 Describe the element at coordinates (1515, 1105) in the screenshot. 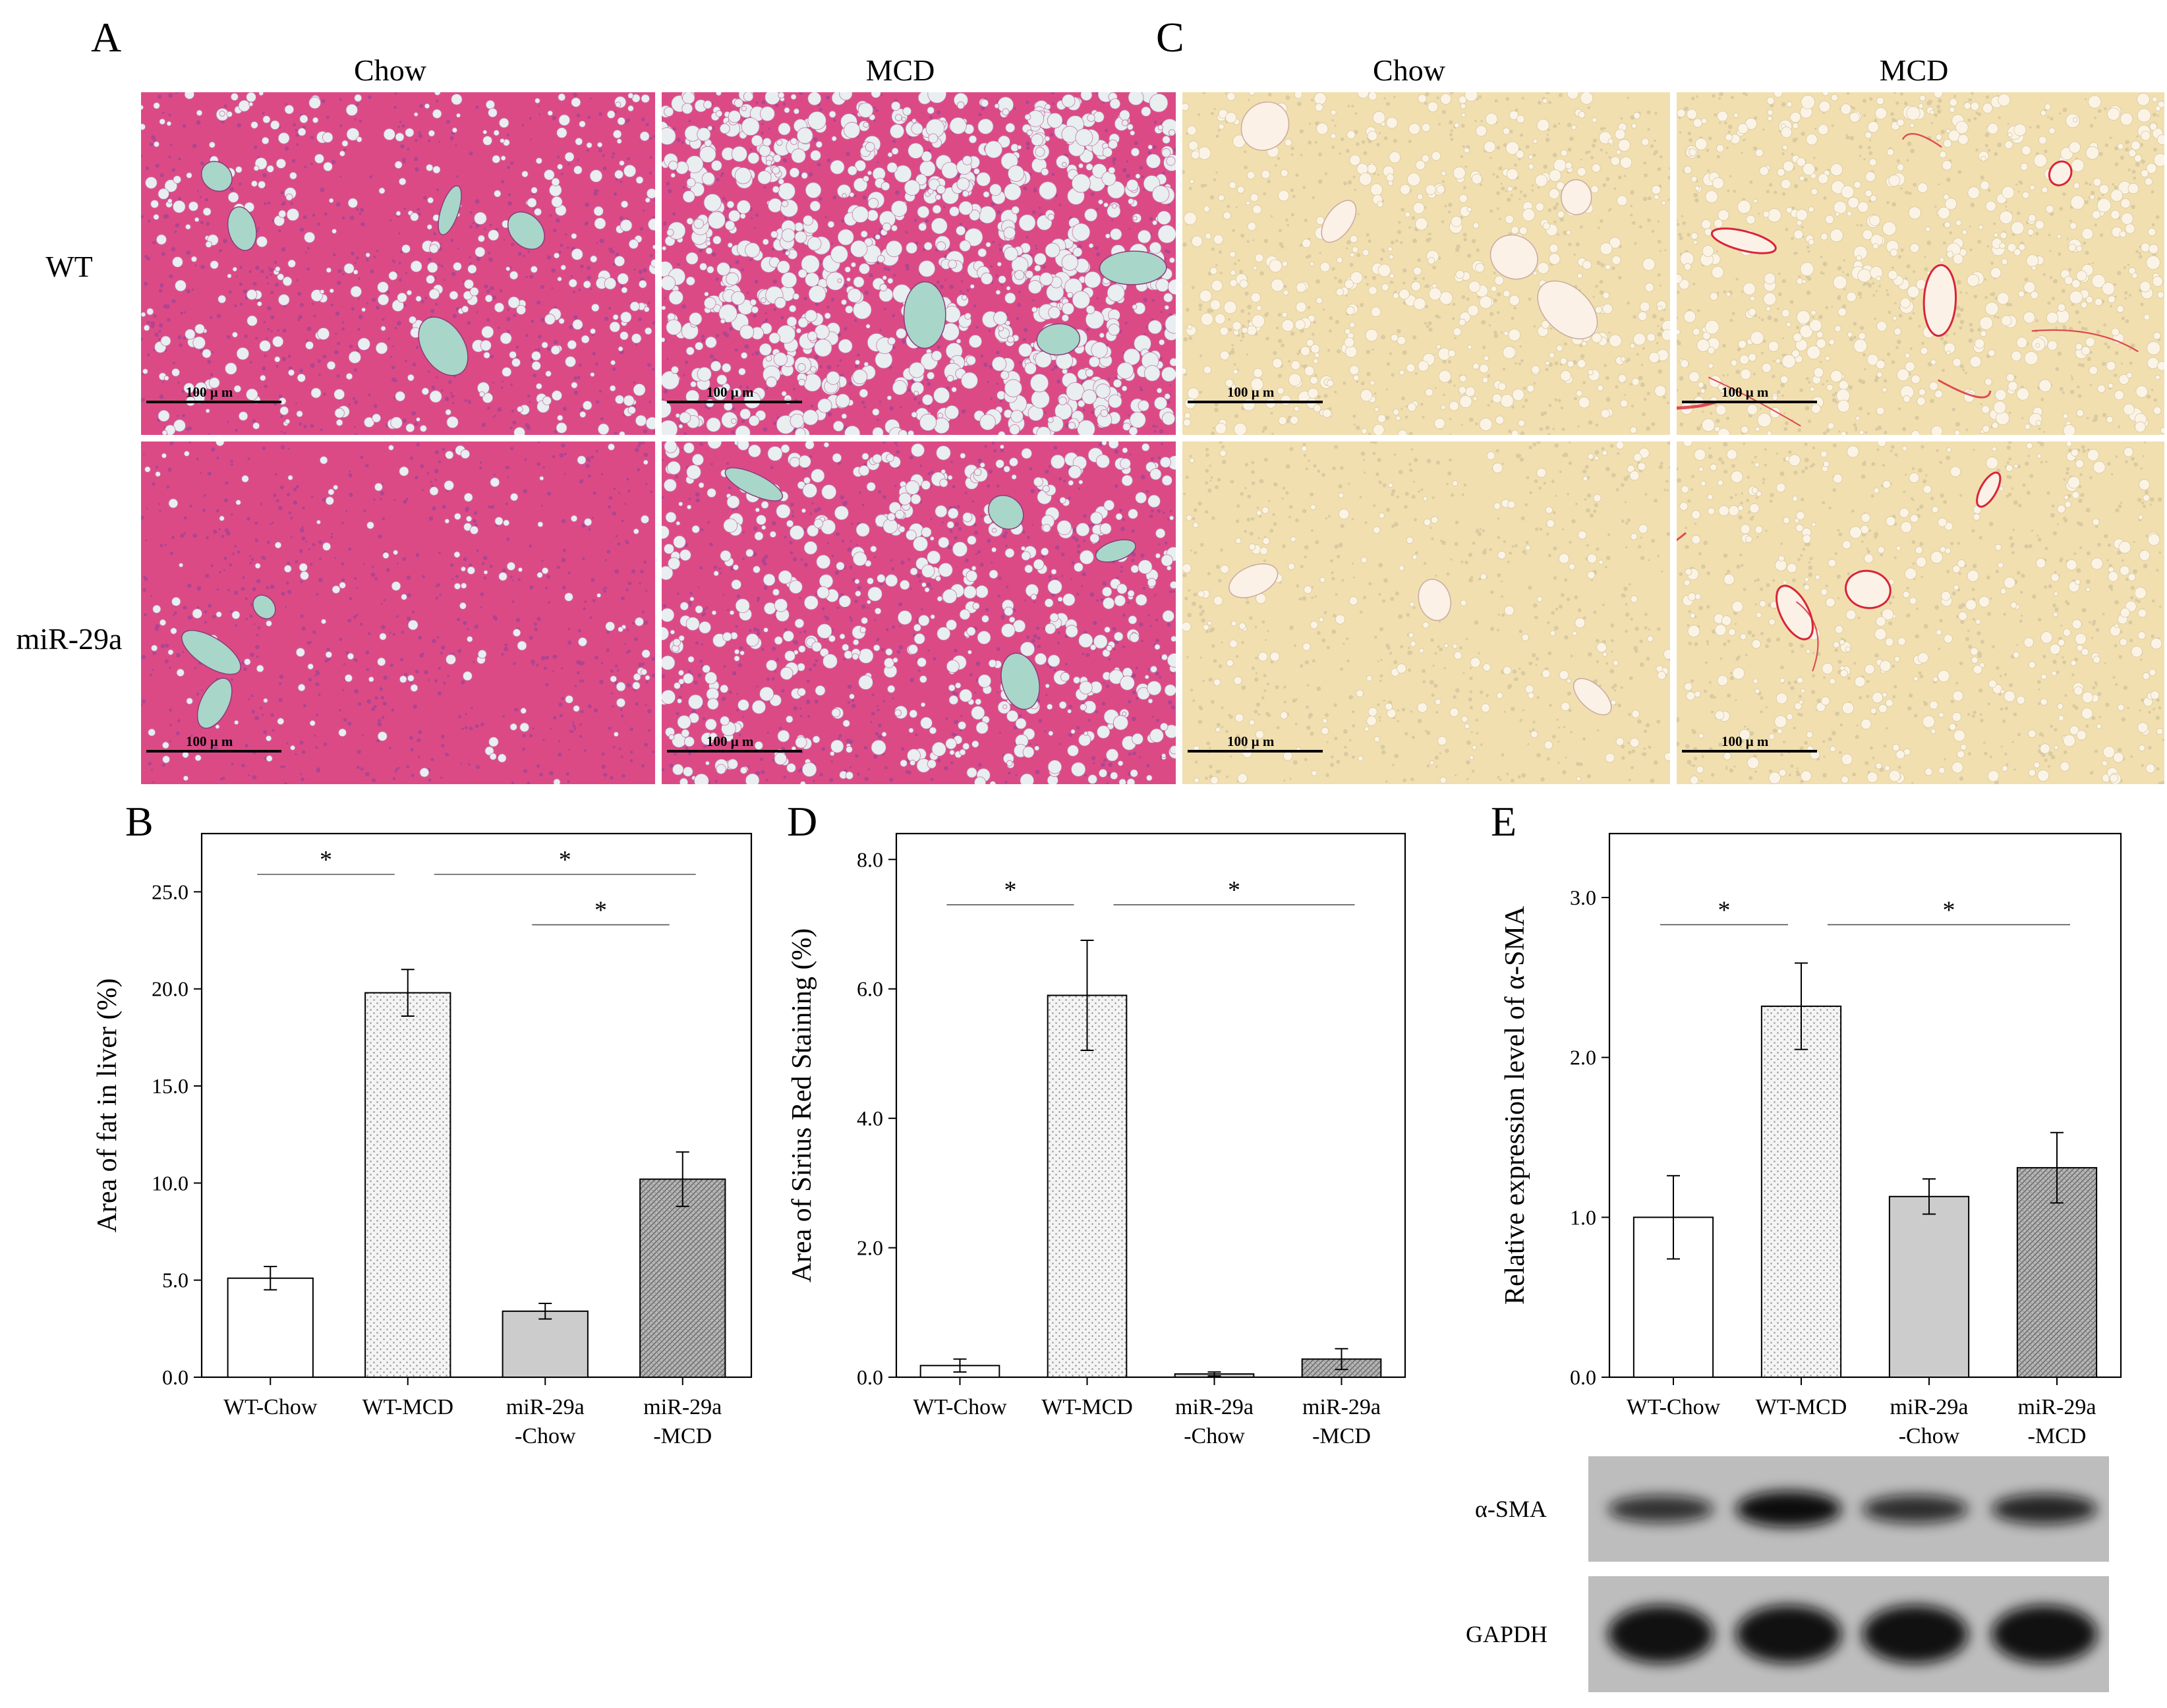

I see `y-axis-label: Relative expression level of α-SMA` at that location.